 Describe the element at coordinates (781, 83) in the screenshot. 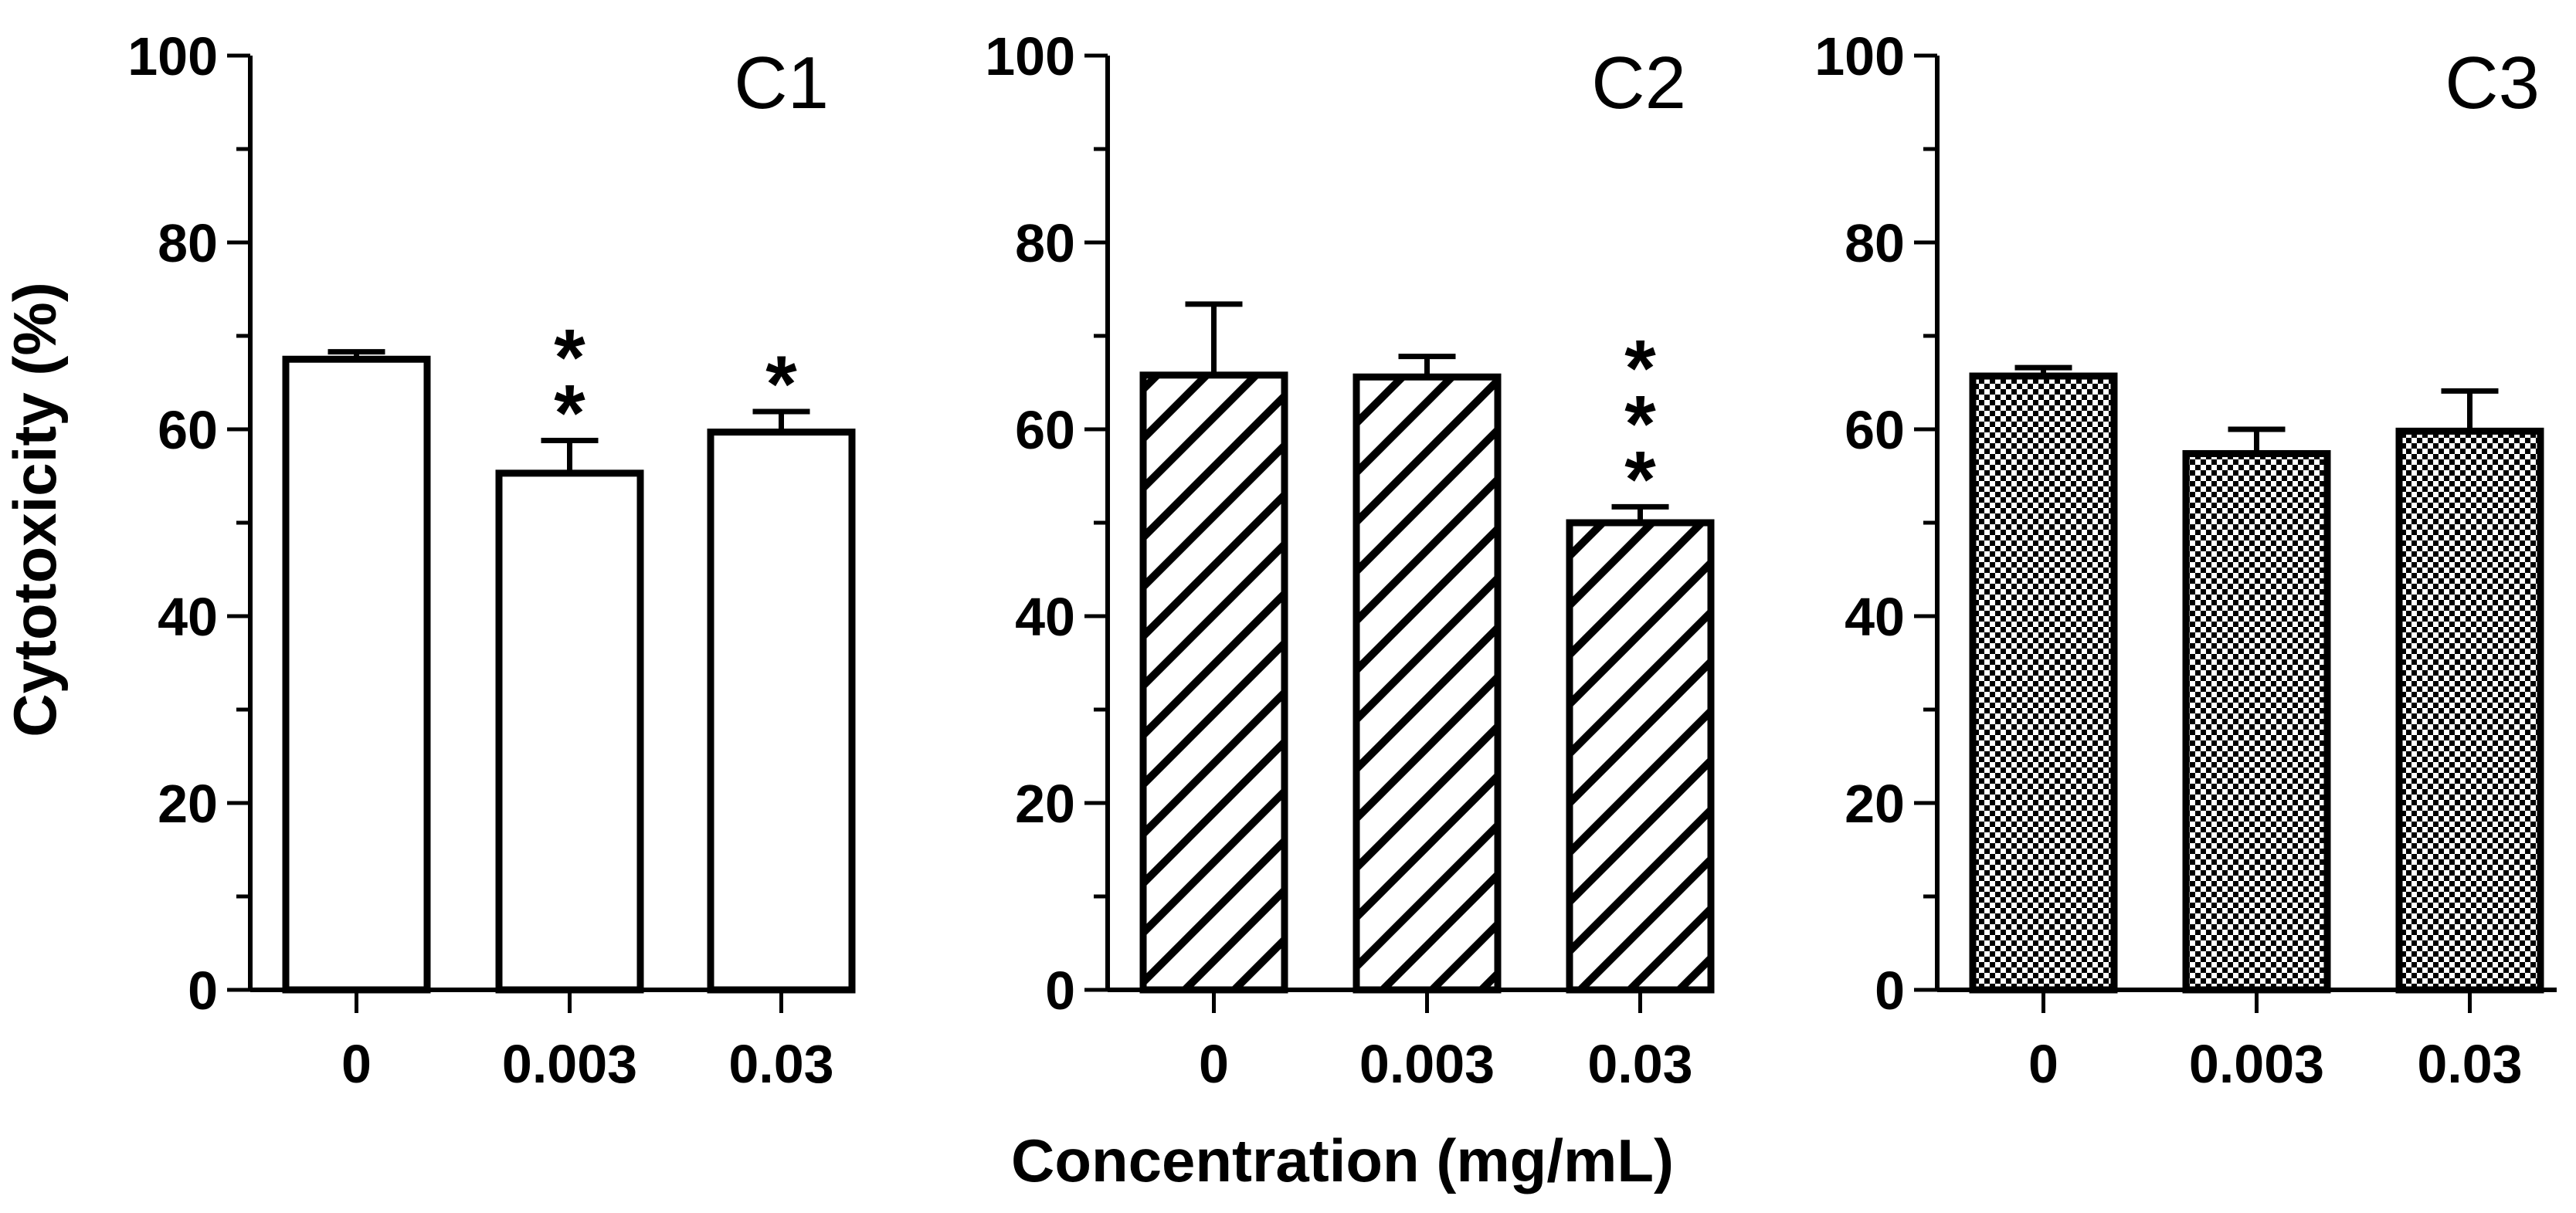

I see `panel-label: C1` at that location.